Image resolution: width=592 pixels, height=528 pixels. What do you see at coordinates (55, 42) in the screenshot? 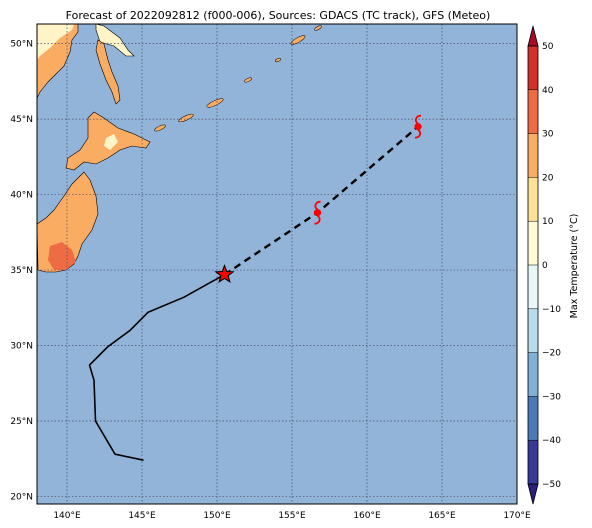
I see `mainland-cool-land` at bounding box center [55, 42].